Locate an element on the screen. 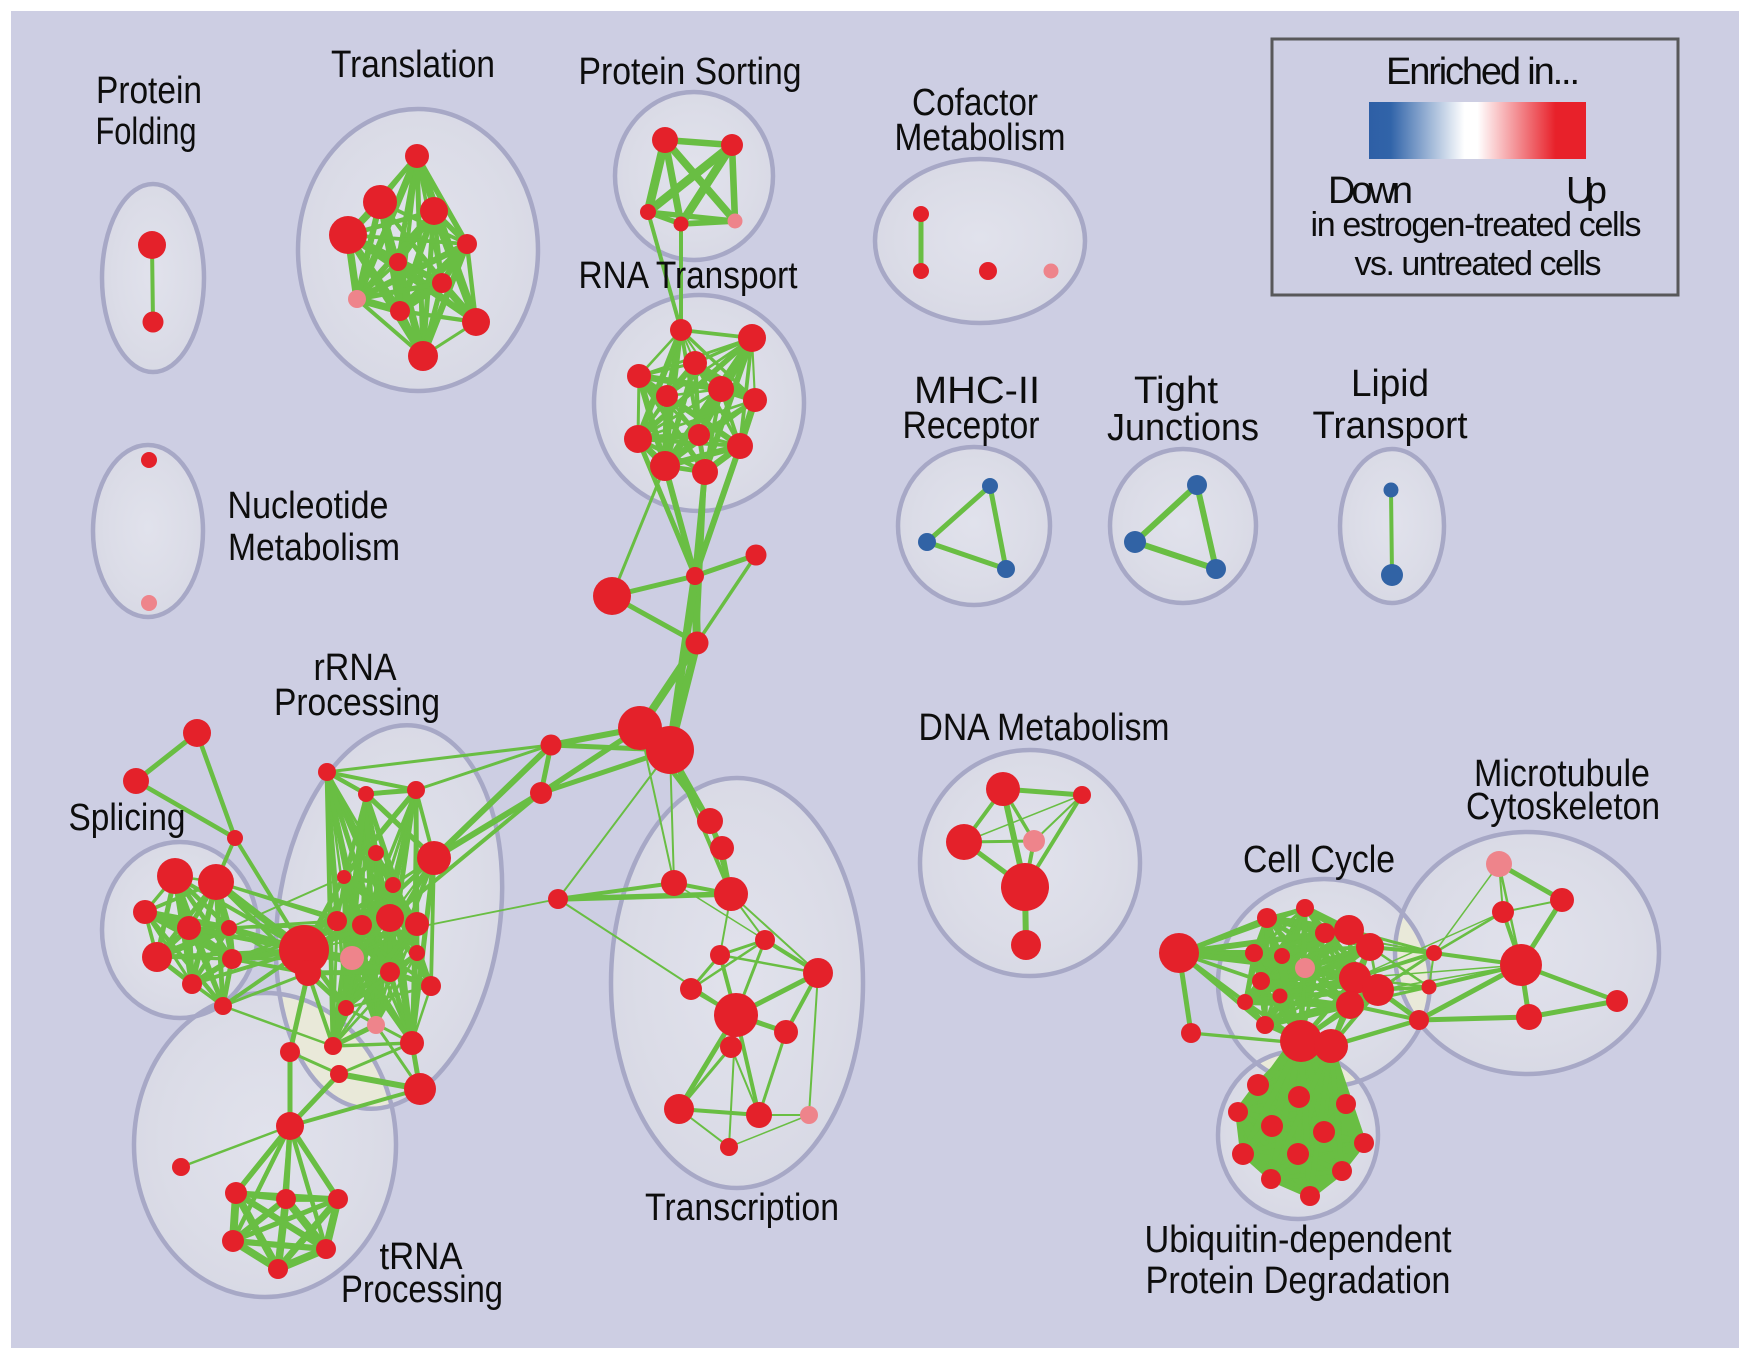 The height and width of the screenshot is (1365, 1750). svg-text: Lipid is located at coordinates (1390, 384).